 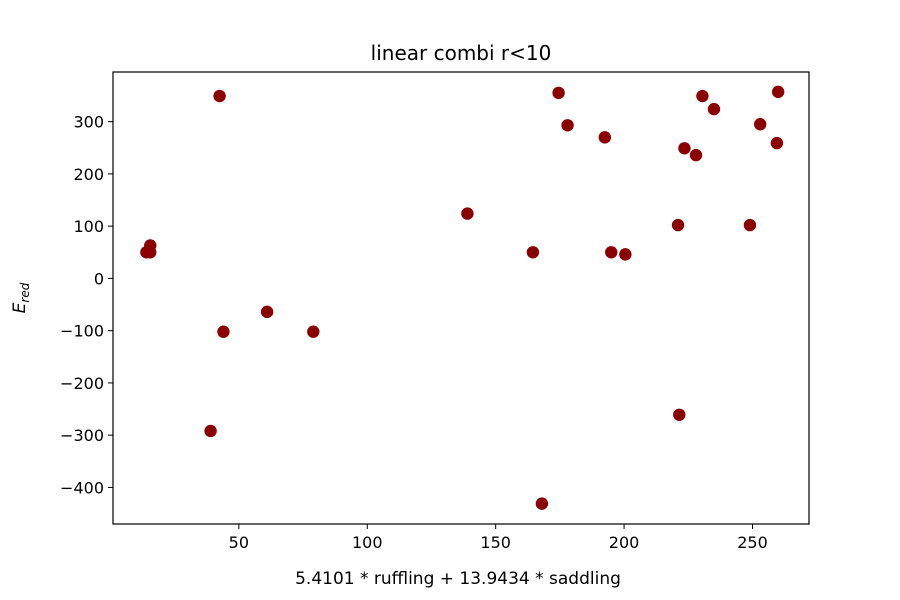 What do you see at coordinates (624, 542) in the screenshot?
I see `x-tick-label: 200` at bounding box center [624, 542].